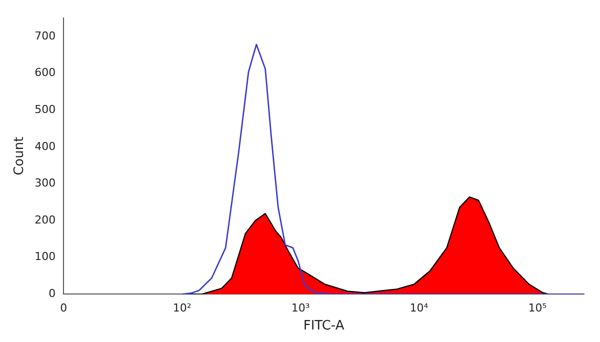 This screenshot has height=342, width=600. I want to click on x-tick-label: 10⁵, so click(537, 308).